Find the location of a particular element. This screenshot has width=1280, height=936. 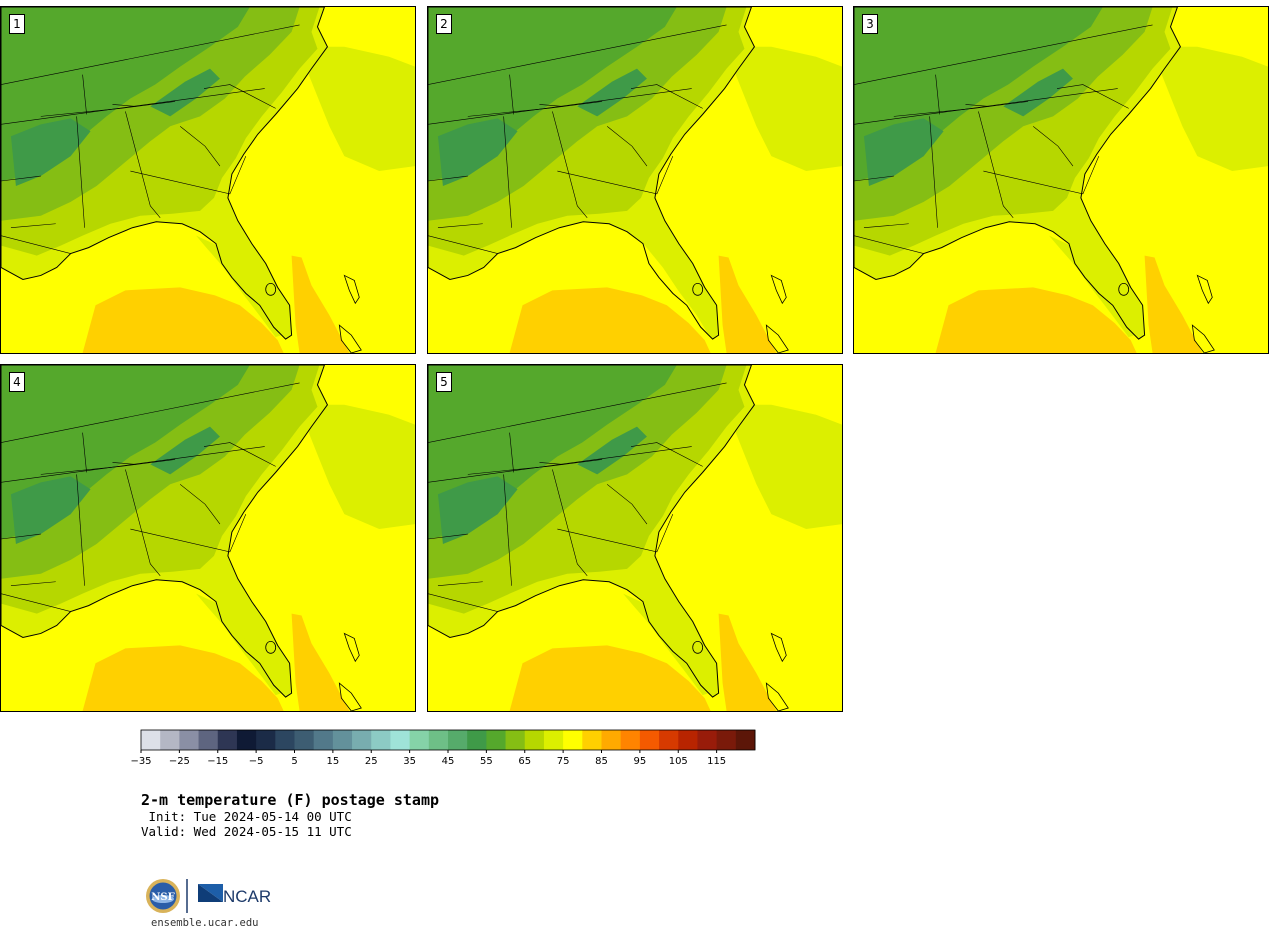

svg-text: NSF is located at coordinates (162, 897).